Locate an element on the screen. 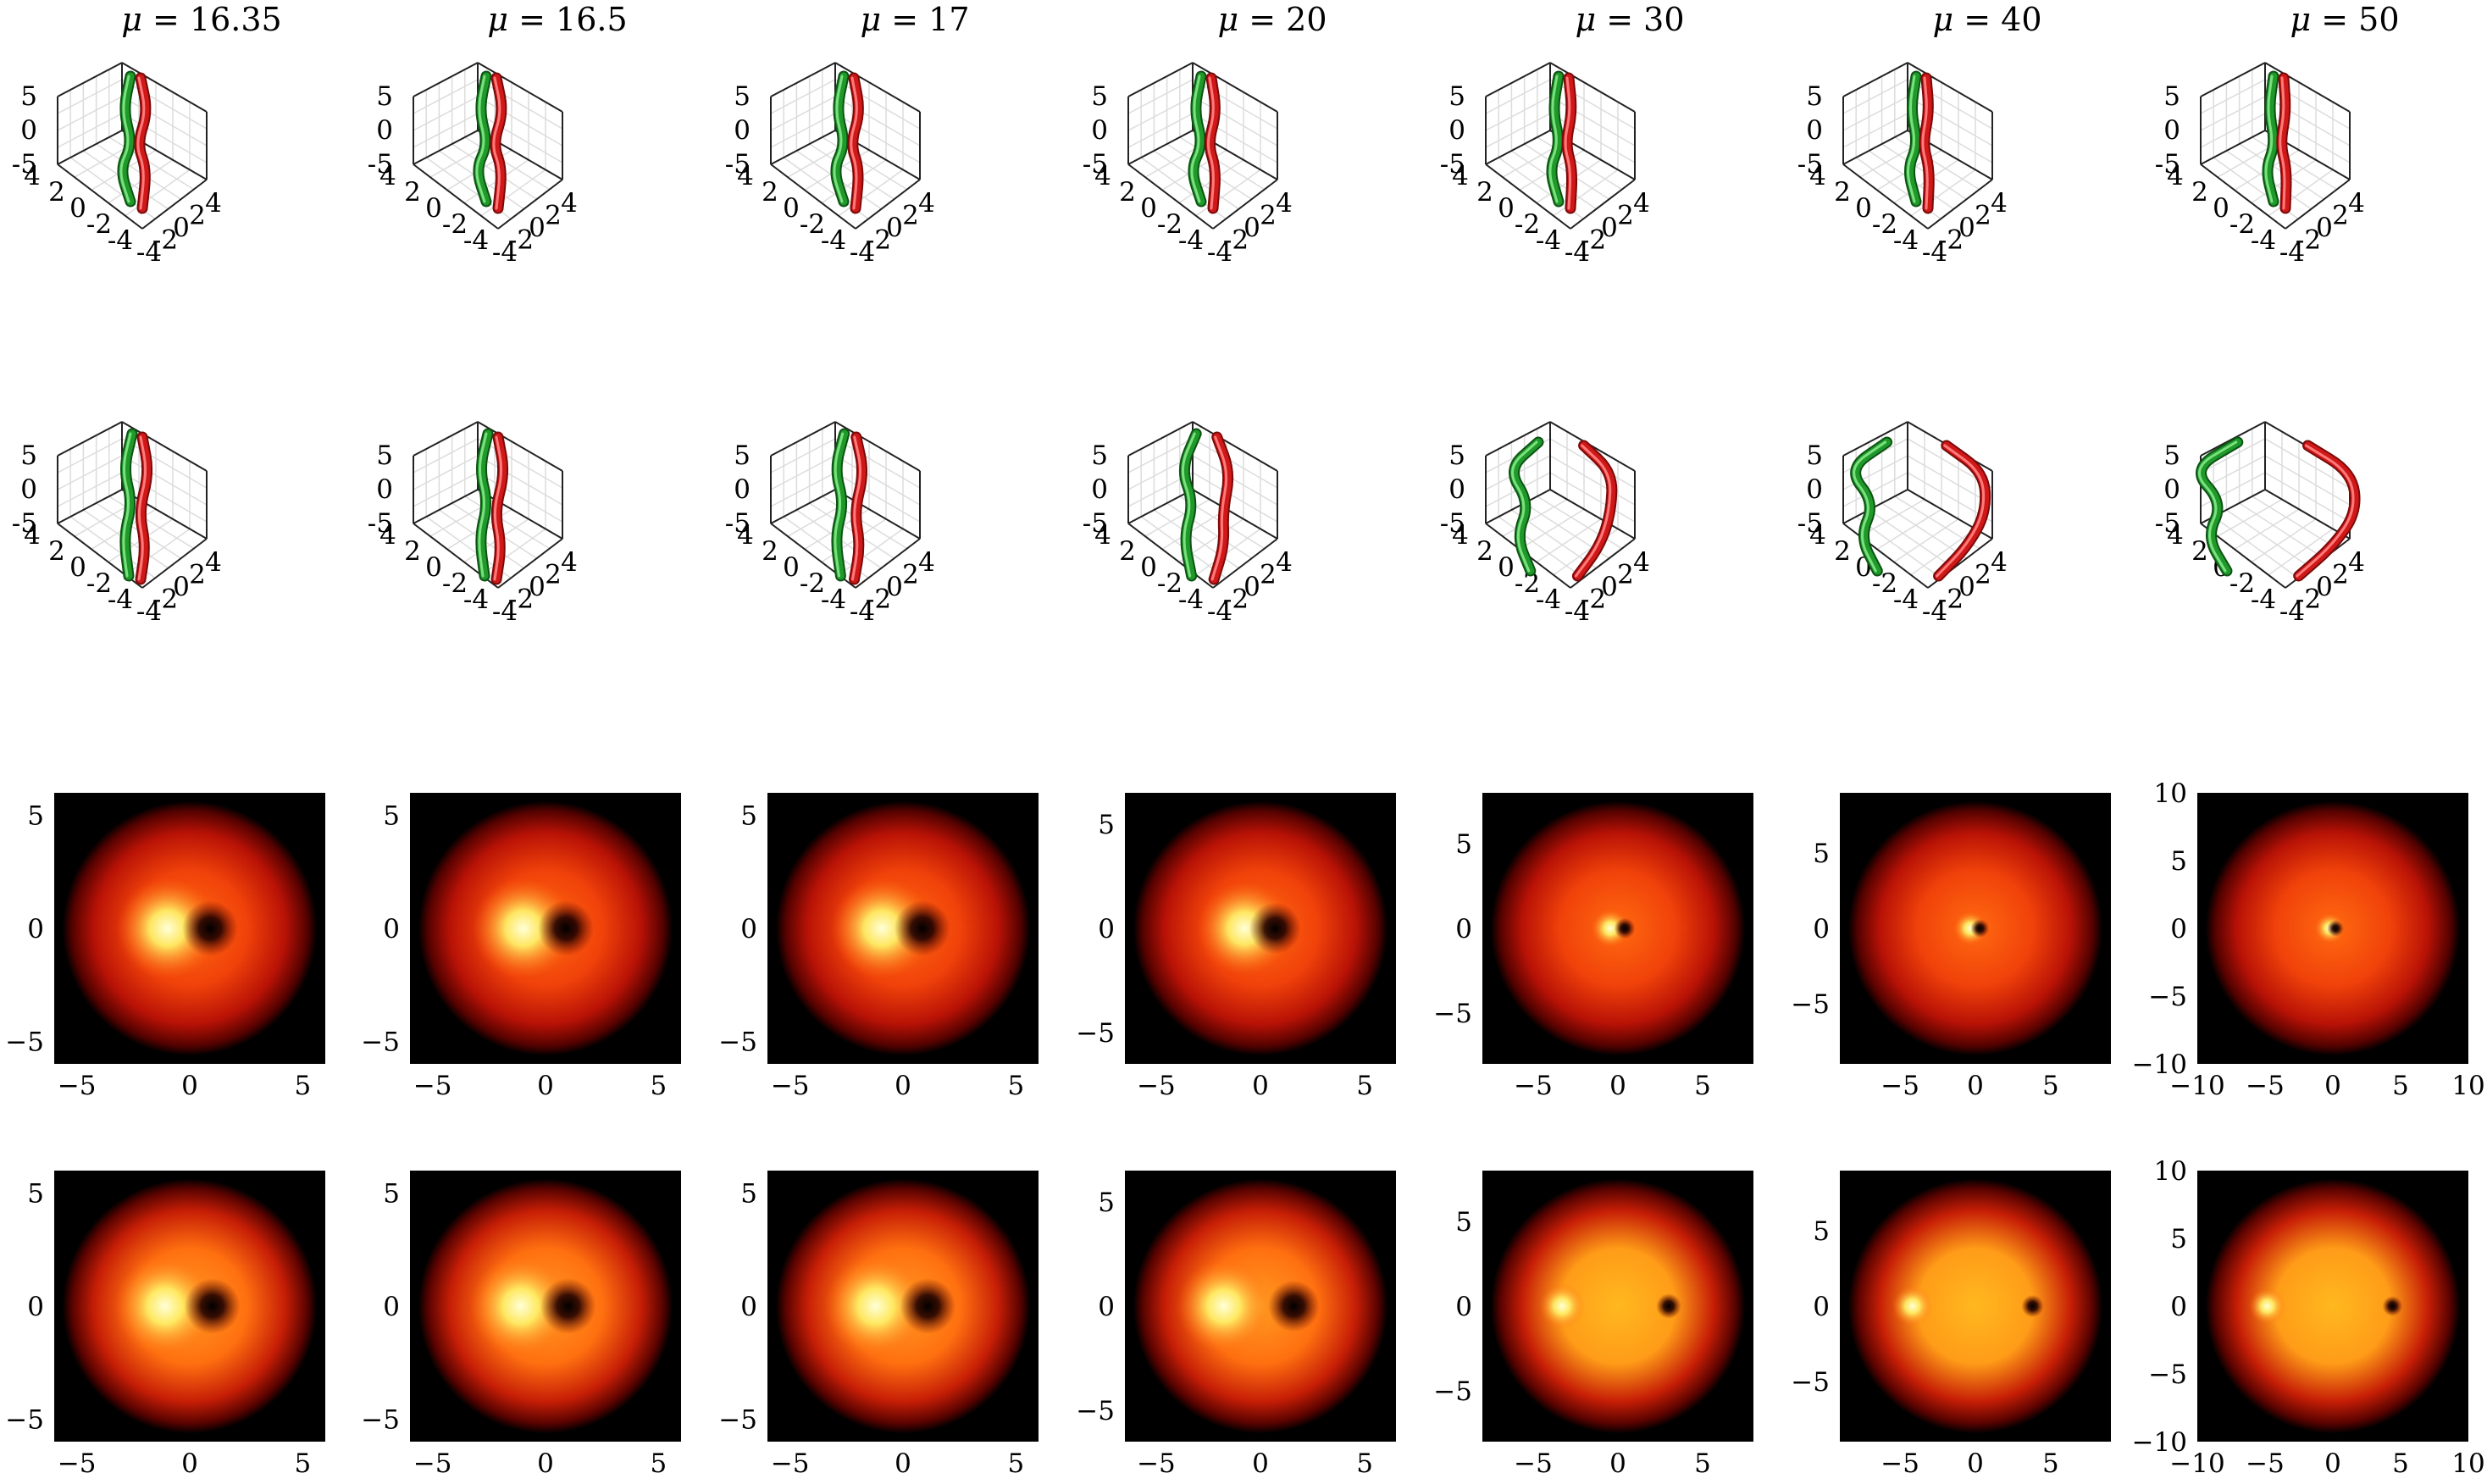 The height and width of the screenshot is (1484, 2487). x-tick-label: −10 is located at coordinates (2196, 1086).